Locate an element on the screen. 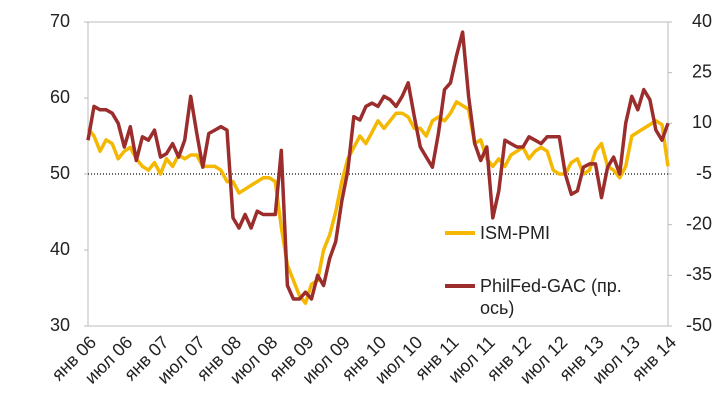  y2-tick-label: -5 is located at coordinates (704, 173).